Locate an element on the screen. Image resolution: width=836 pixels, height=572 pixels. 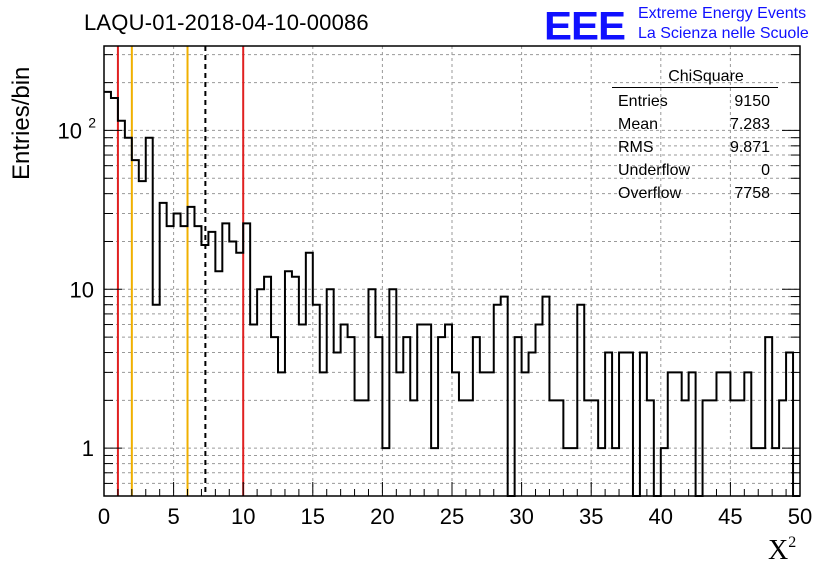
x-tick-label: 30 is located at coordinates (521, 516).